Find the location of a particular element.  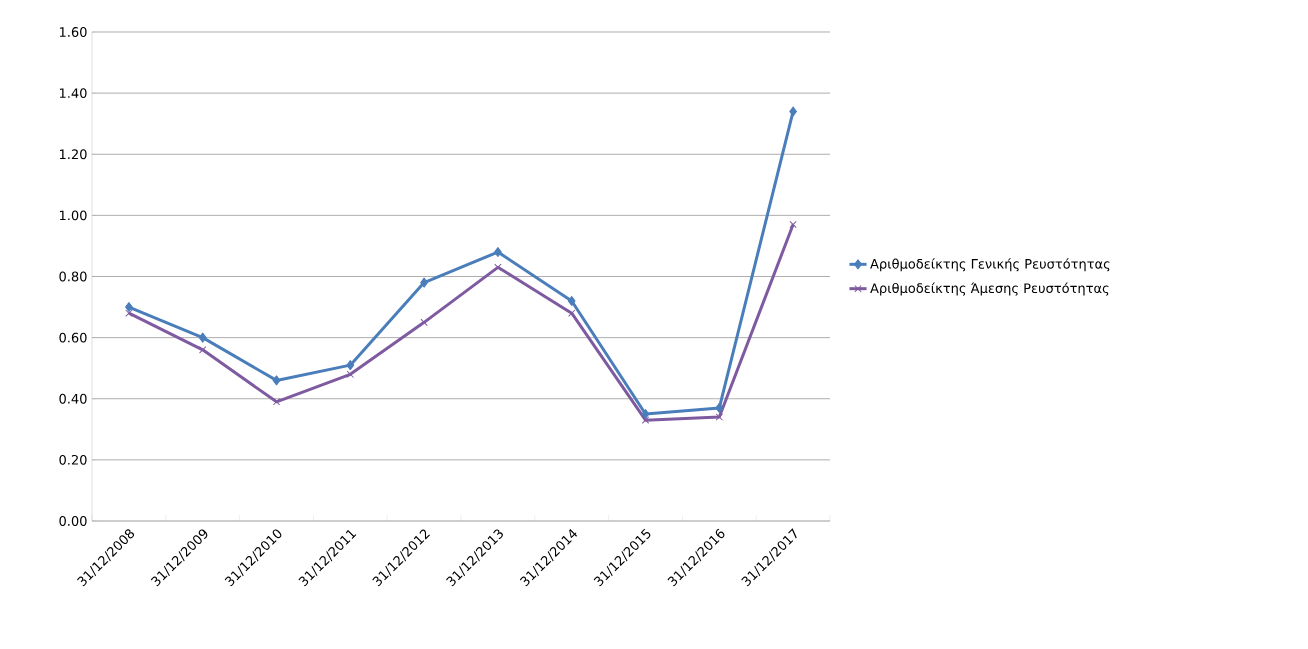

y-tick-label: 1.20 is located at coordinates (73, 154).